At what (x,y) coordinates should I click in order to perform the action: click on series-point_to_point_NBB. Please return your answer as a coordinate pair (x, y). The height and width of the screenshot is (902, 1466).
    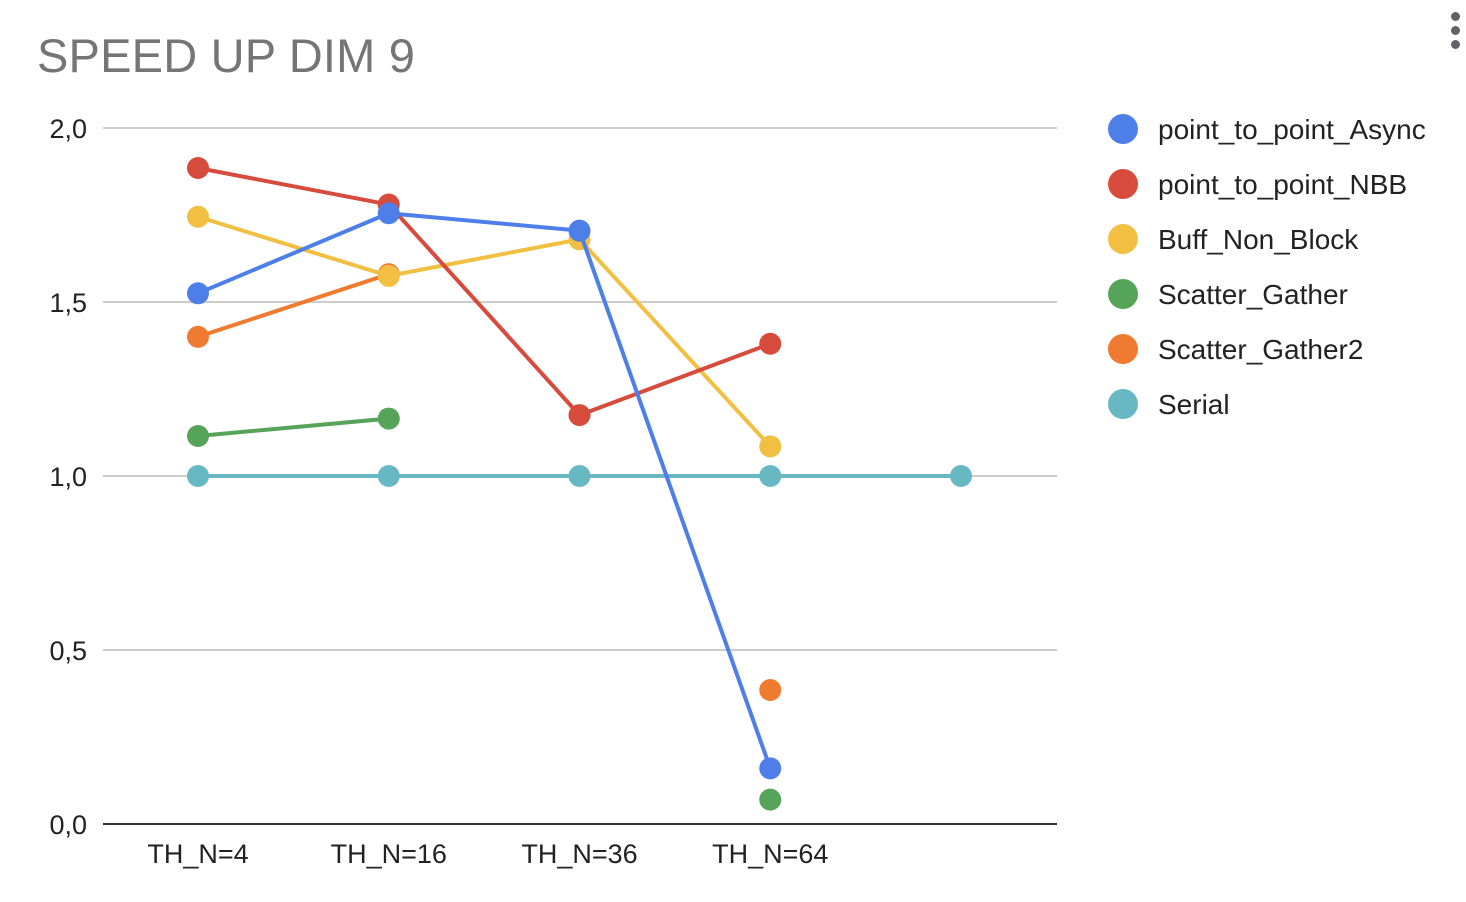
    Looking at the image, I should click on (484, 292).